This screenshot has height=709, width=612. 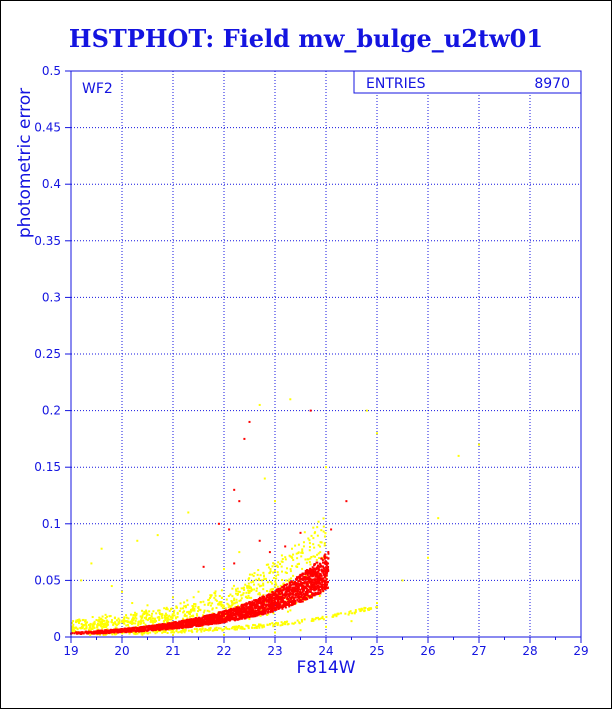 What do you see at coordinates (25, 163) in the screenshot?
I see `y-axis-label: photometric error` at bounding box center [25, 163].